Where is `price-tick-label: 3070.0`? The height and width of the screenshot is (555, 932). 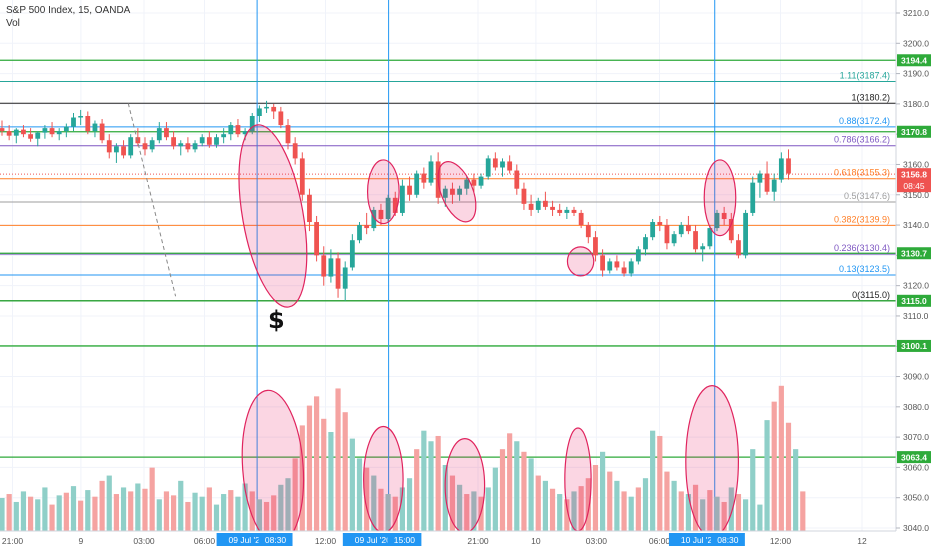
price-tick-label: 3070.0 is located at coordinates (916, 437).